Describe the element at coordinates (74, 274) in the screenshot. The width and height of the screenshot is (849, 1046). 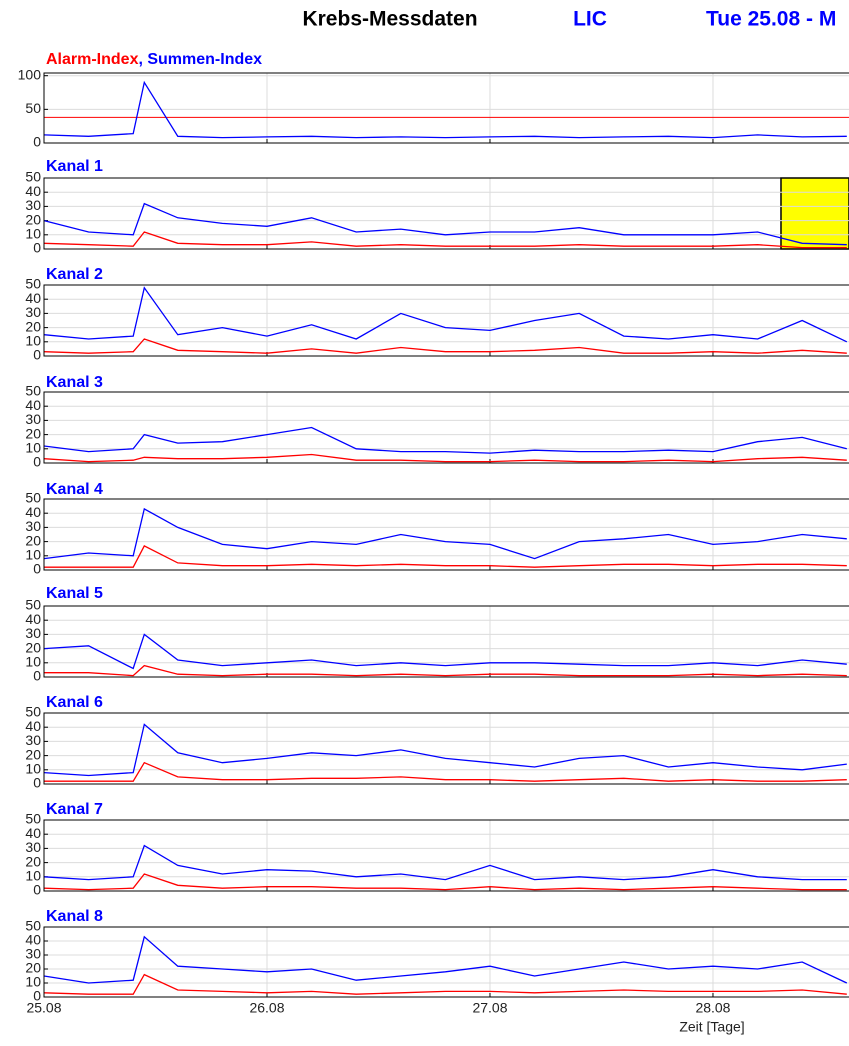
I see `panel-title: Kanal 2` at that location.